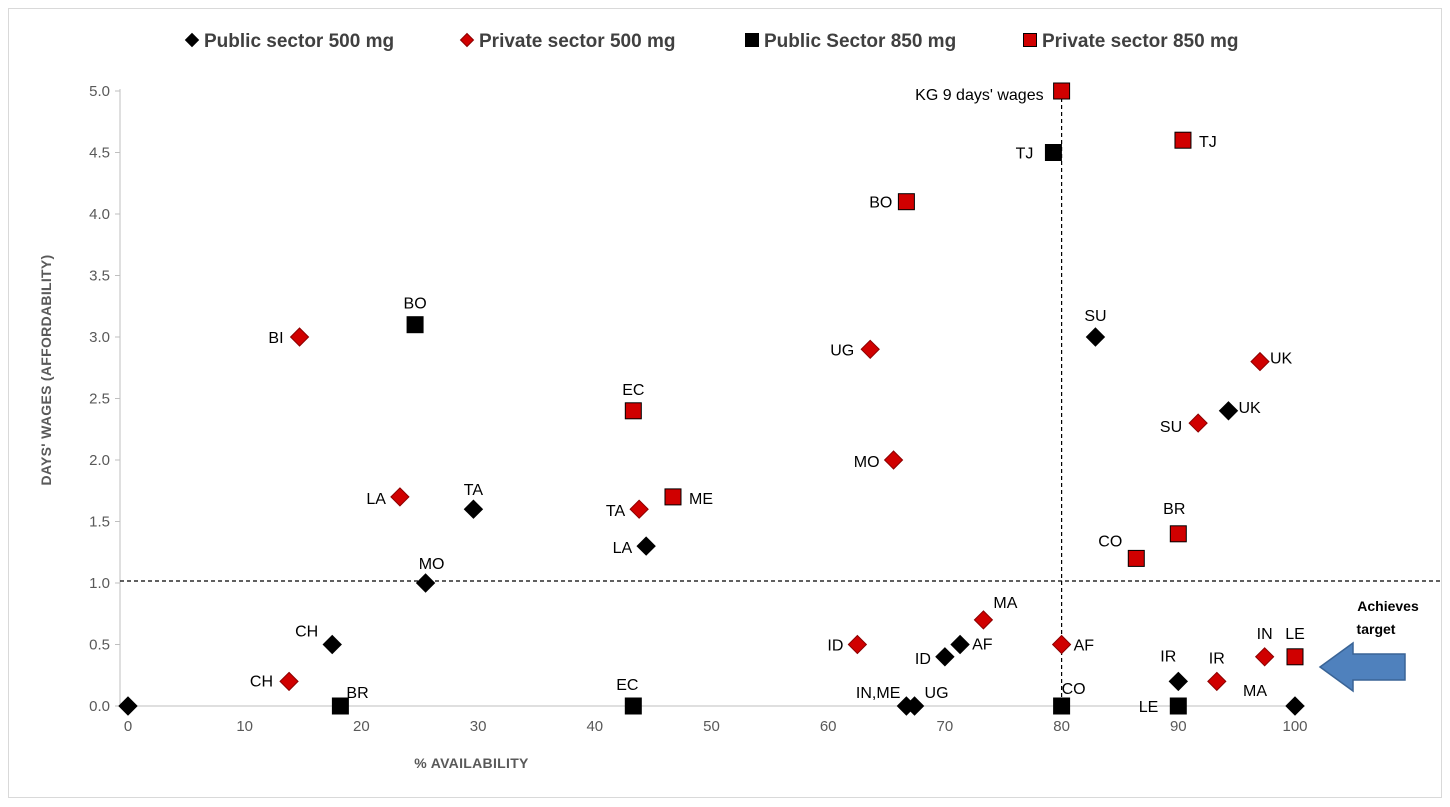  What do you see at coordinates (1294, 726) in the screenshot?
I see `x-tick-label: 100` at bounding box center [1294, 726].